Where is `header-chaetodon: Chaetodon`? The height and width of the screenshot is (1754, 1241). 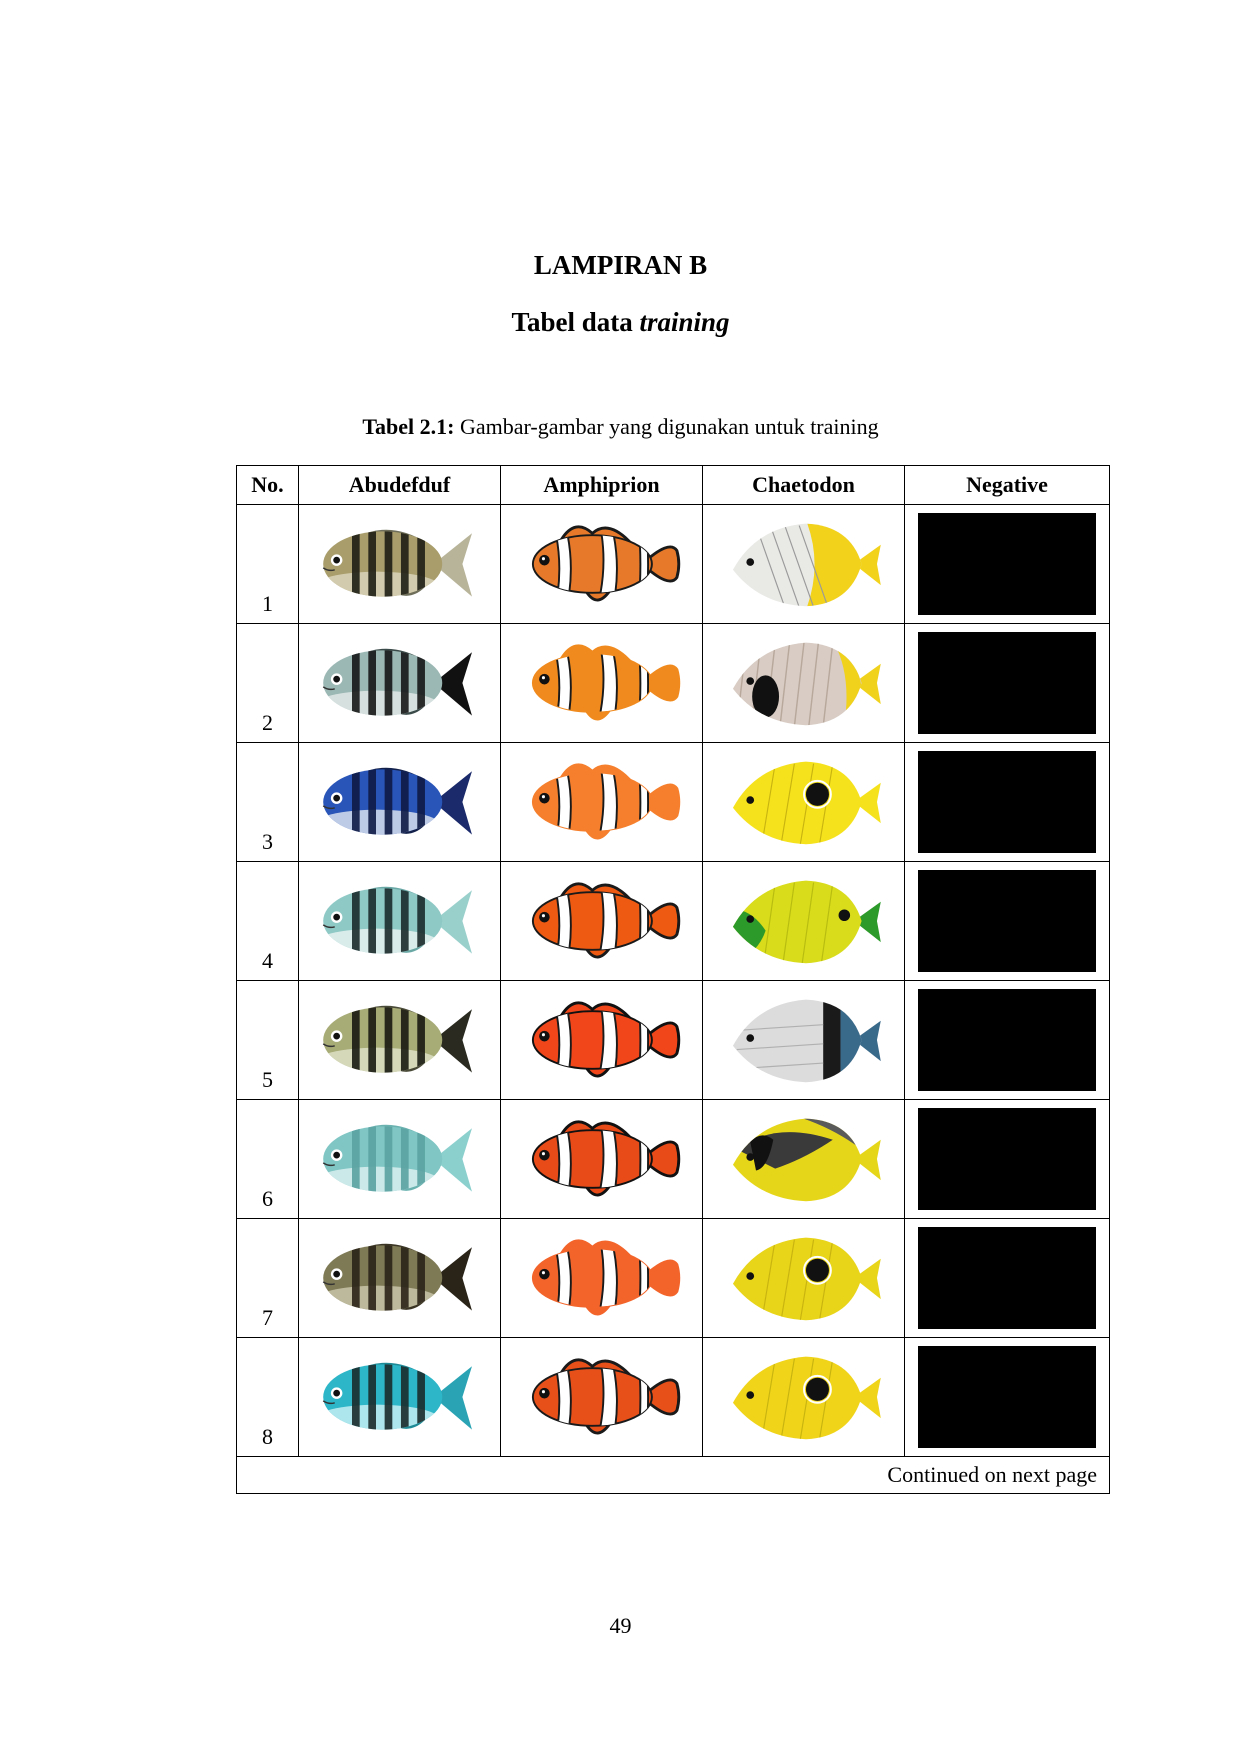
header-chaetodon: Chaetodon is located at coordinates (803, 485).